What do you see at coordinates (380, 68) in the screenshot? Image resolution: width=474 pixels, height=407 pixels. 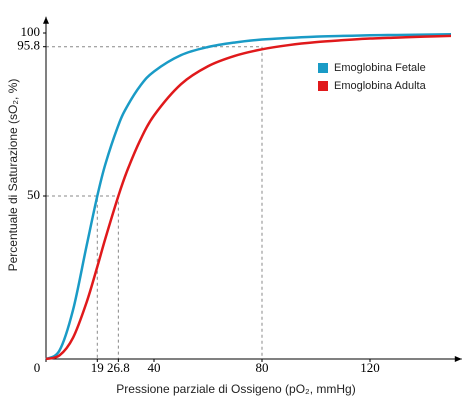 I see `legend-label: Emoglobina Fetale` at bounding box center [380, 68].